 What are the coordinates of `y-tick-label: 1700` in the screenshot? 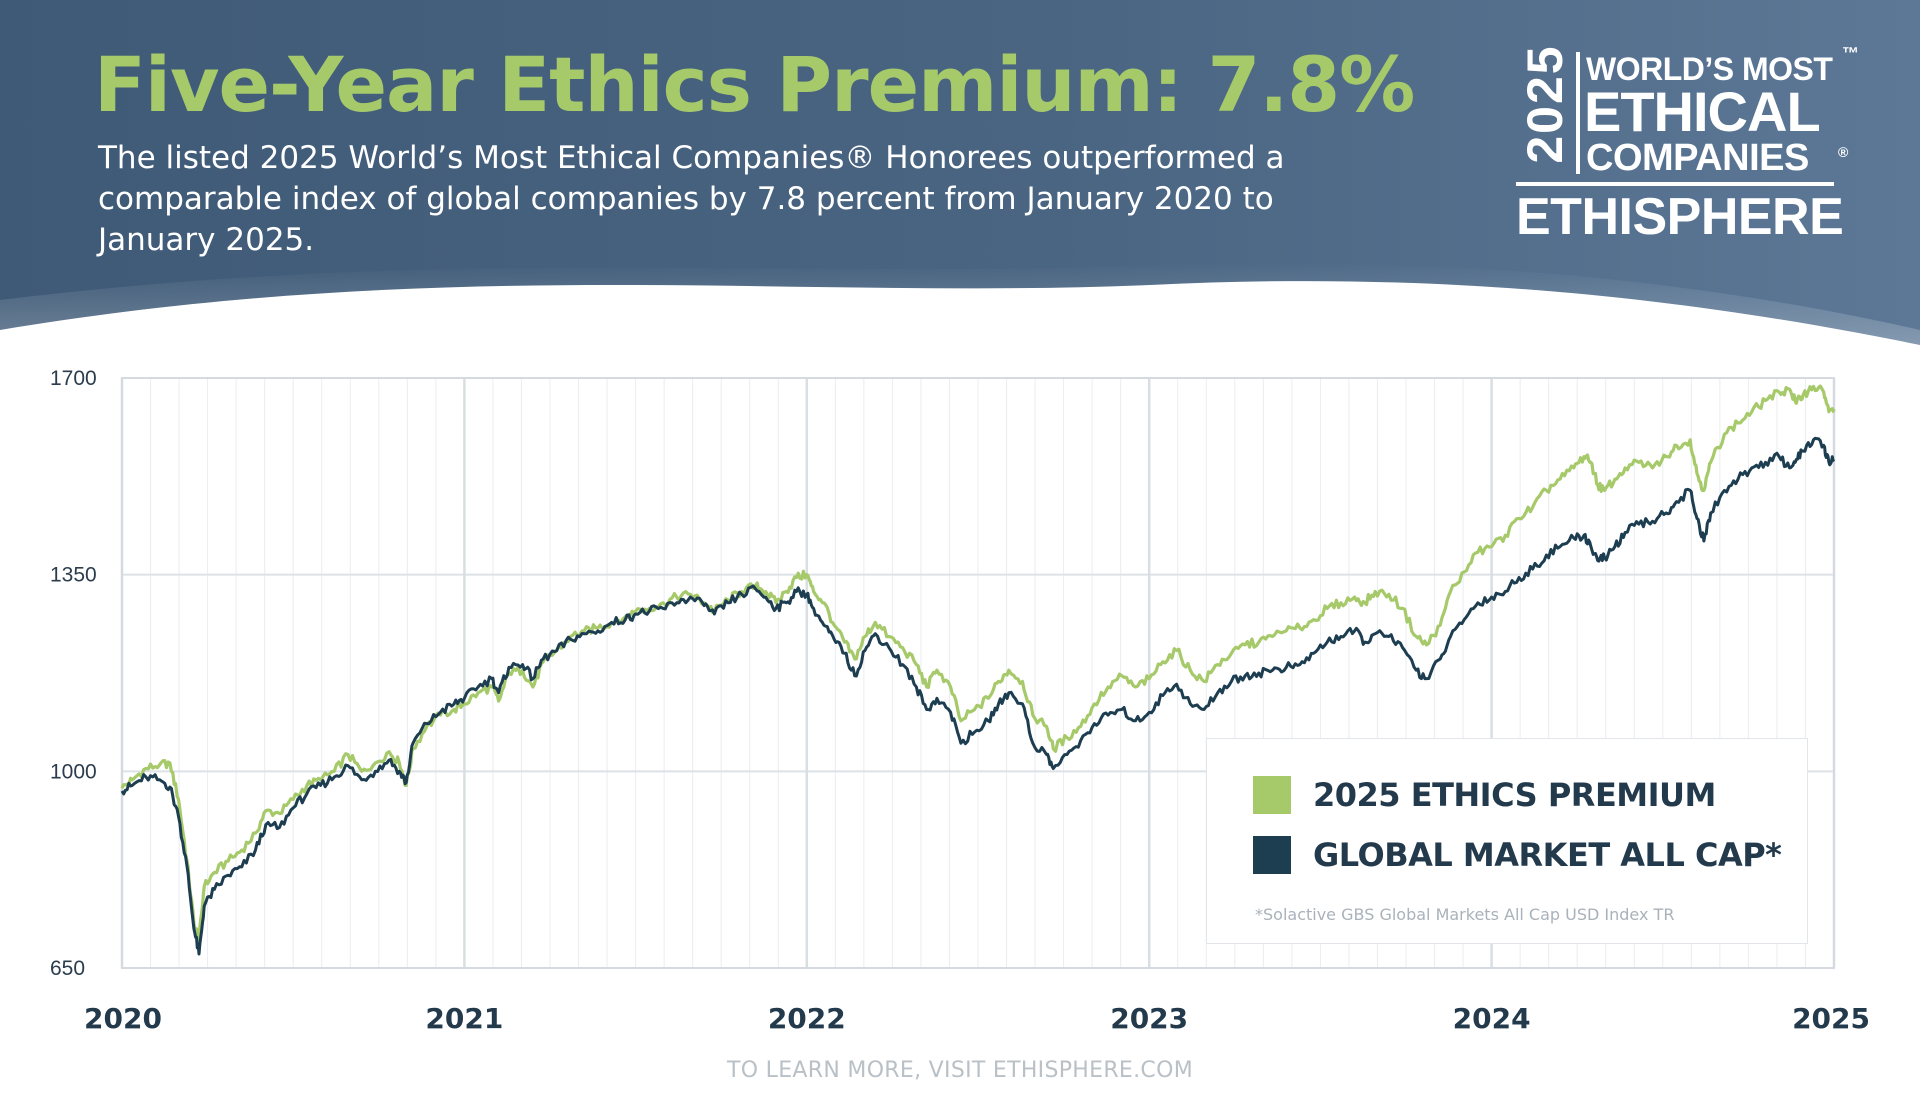 It's located at (73, 378).